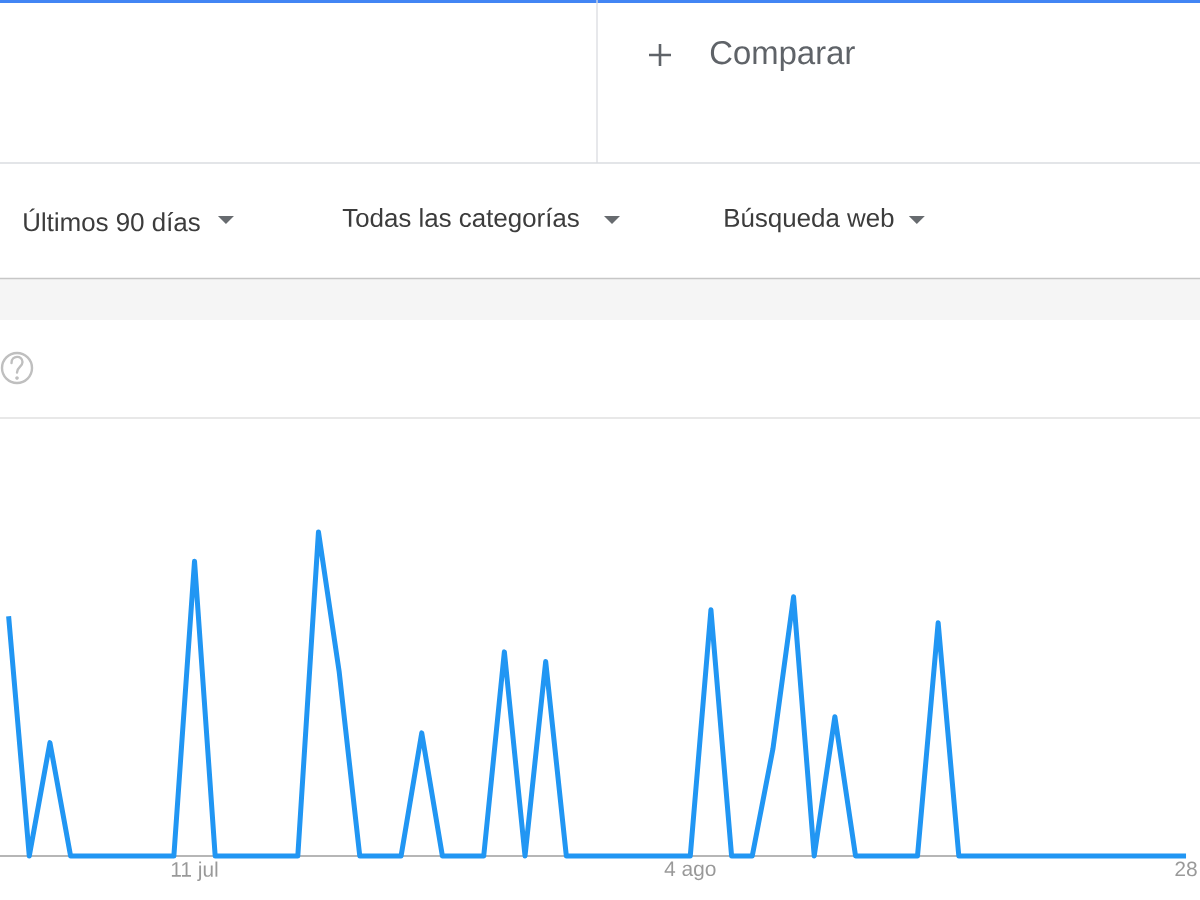 This screenshot has width=1200, height=900. Describe the element at coordinates (194, 871) in the screenshot. I see `x-tick-label: 11 jul` at that location.